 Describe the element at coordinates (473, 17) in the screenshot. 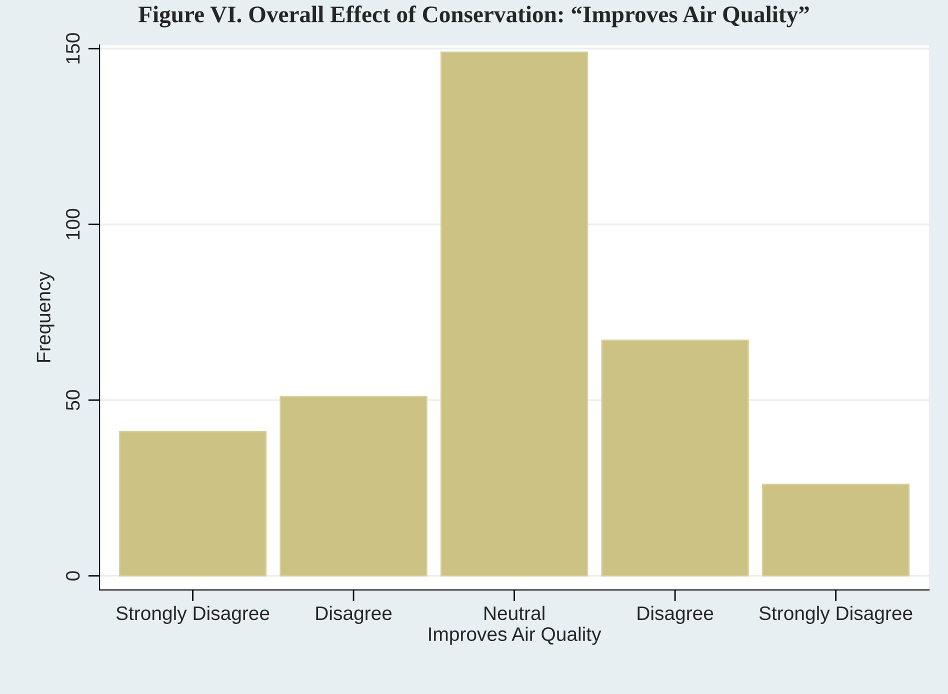

I see `chart-title: Figure VI. Overall Effect of Conservation: “Improves Air Quality”` at that location.